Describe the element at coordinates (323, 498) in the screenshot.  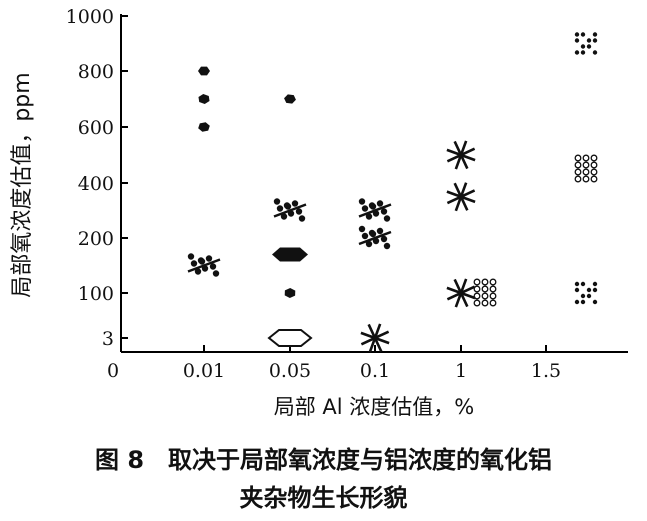
I see `figure-caption-line-2: 夹杂物生长形貌` at that location.